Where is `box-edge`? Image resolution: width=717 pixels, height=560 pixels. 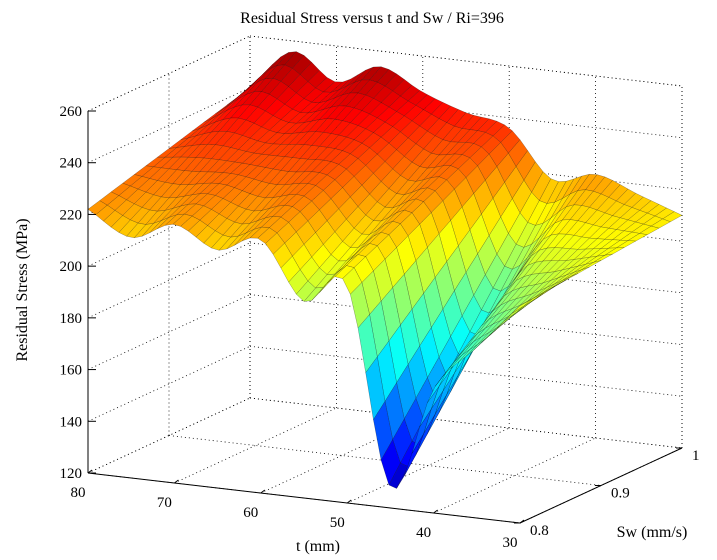
box-edge is located at coordinates (169, 73).